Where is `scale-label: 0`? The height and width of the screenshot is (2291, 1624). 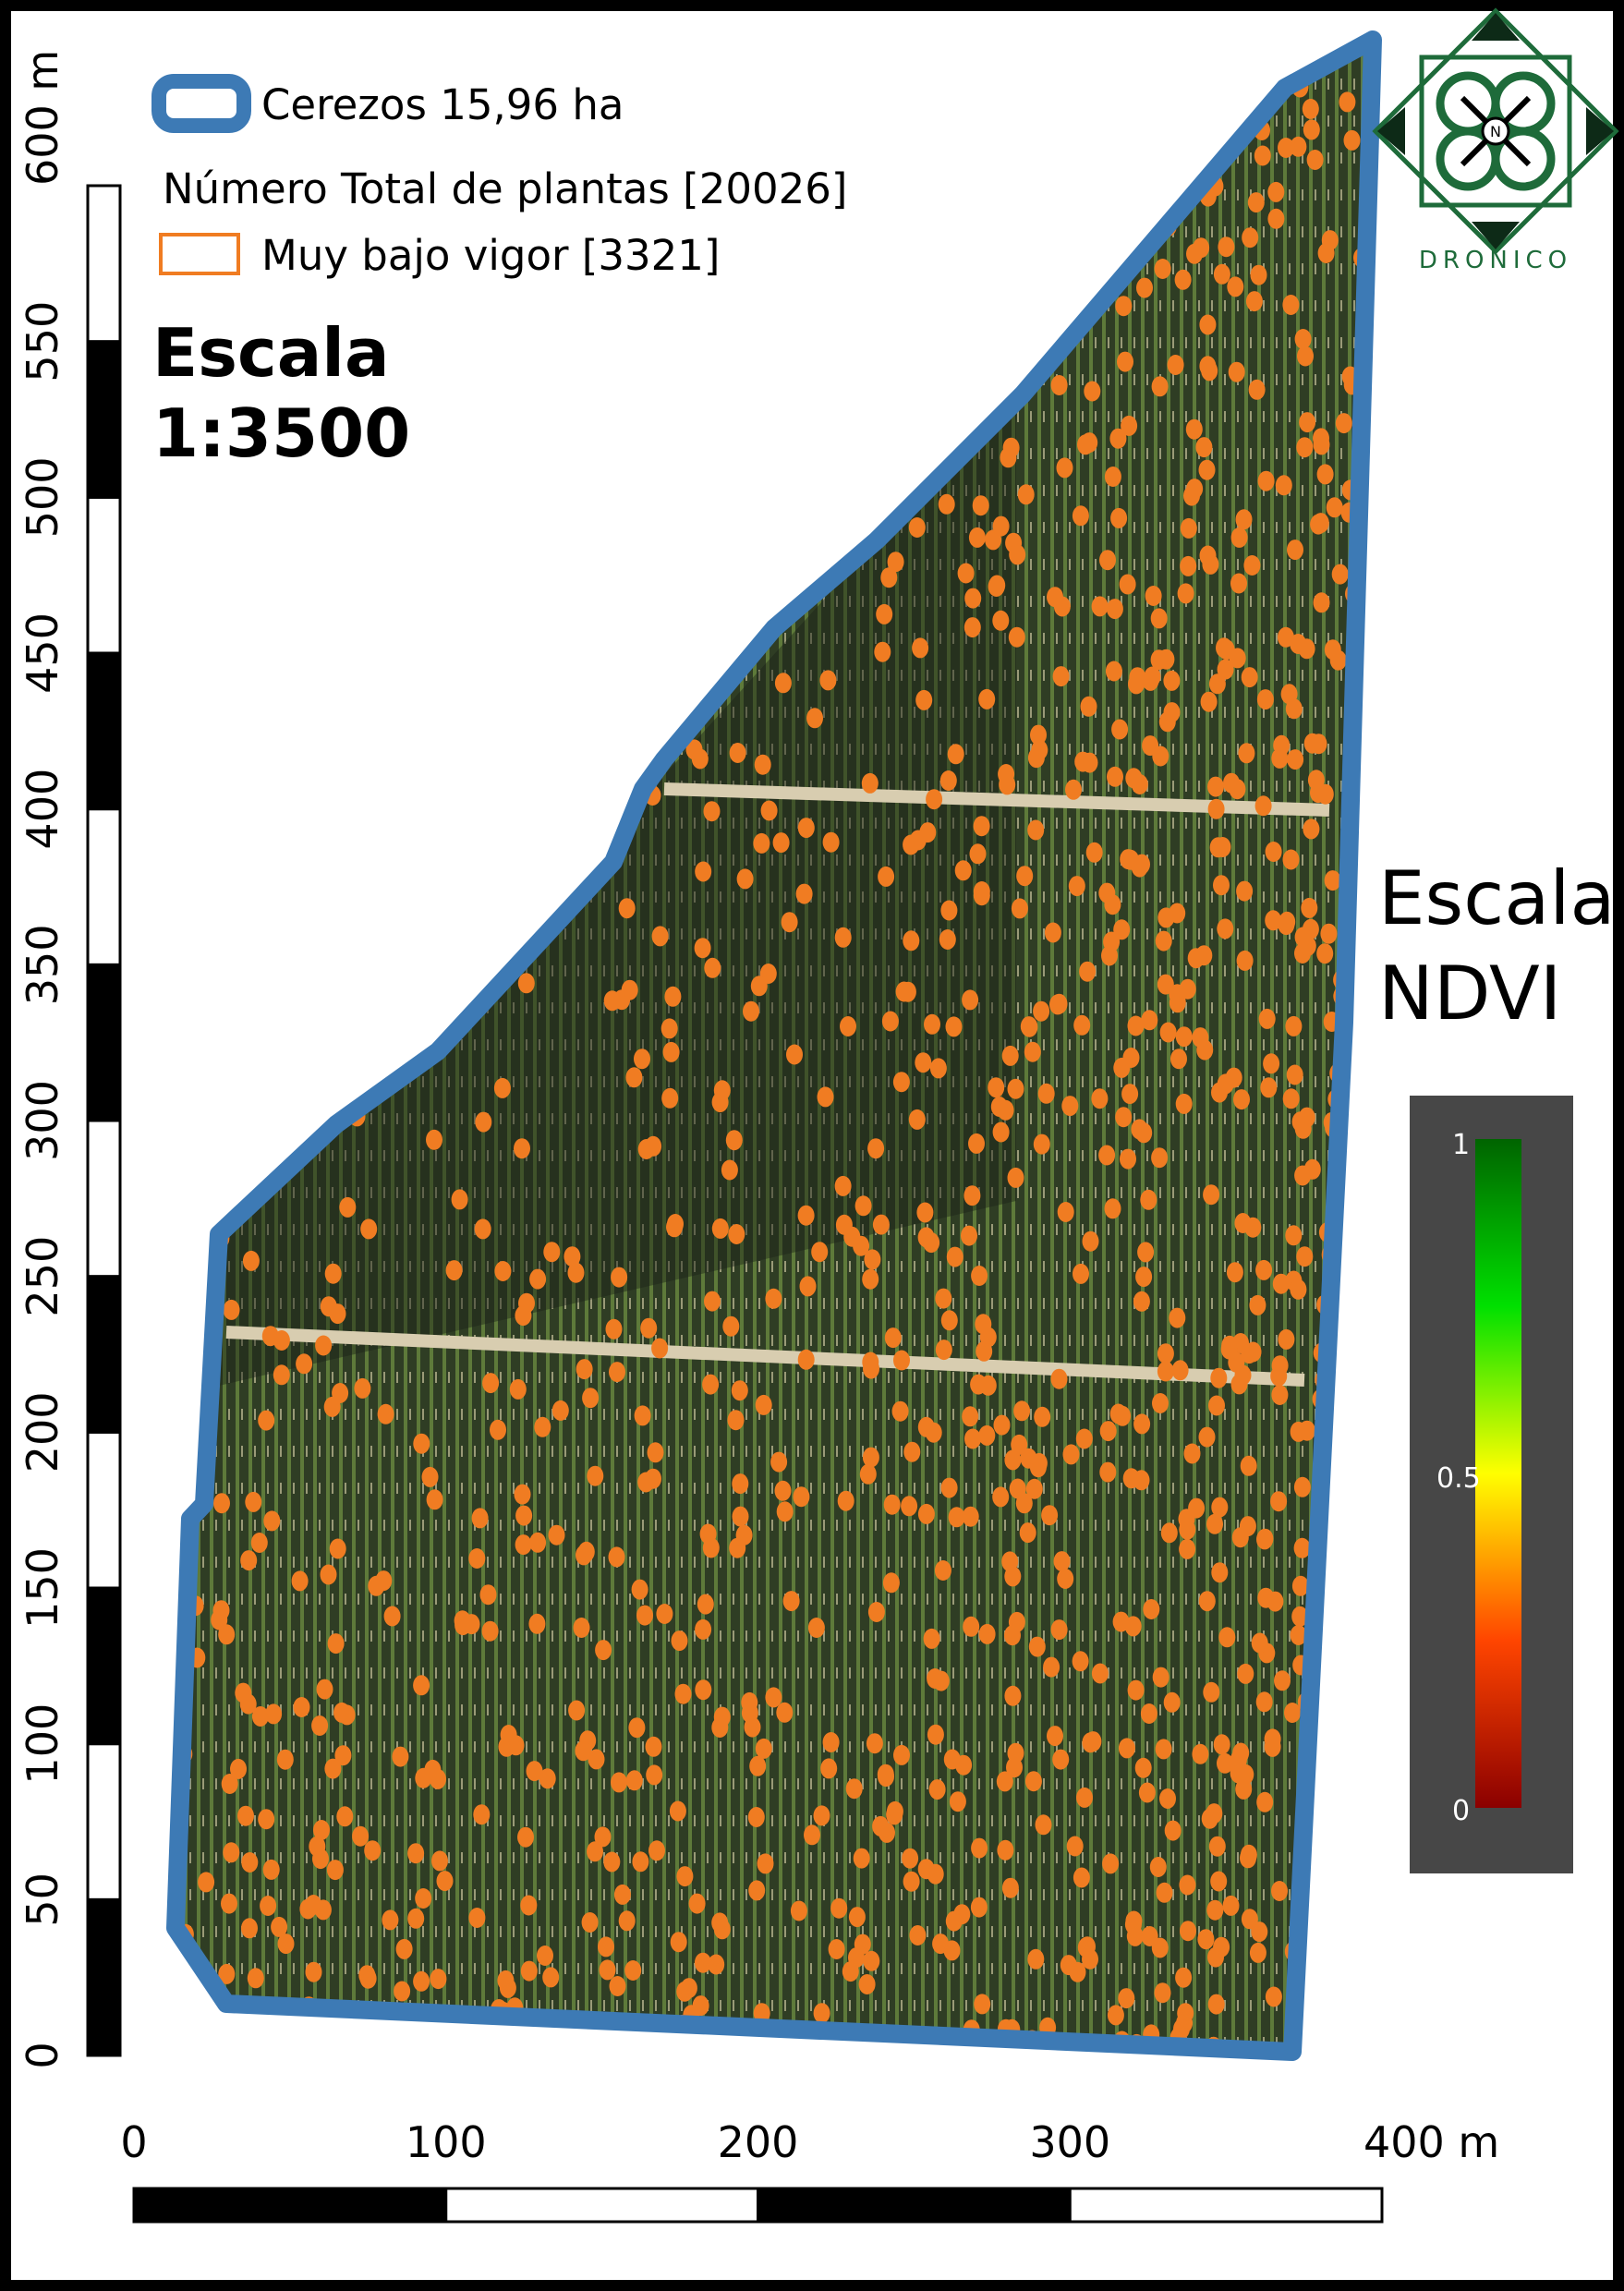
scale-label: 0 is located at coordinates (42, 2055).